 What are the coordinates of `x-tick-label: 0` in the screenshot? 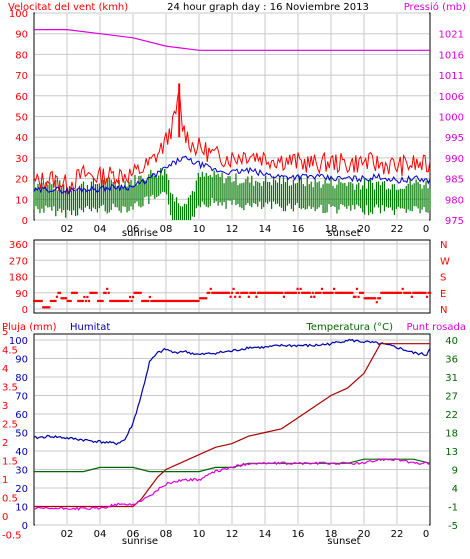 It's located at (426, 229).